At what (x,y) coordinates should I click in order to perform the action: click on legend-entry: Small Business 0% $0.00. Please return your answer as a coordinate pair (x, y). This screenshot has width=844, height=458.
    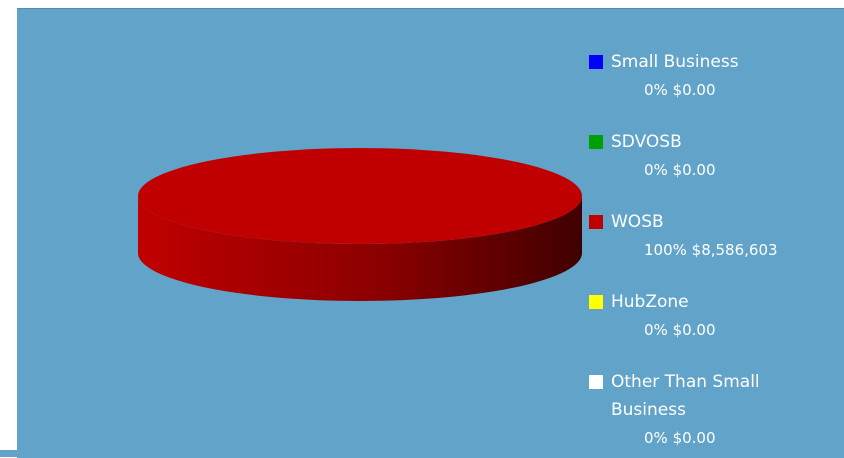
    Looking at the image, I should click on (709, 76).